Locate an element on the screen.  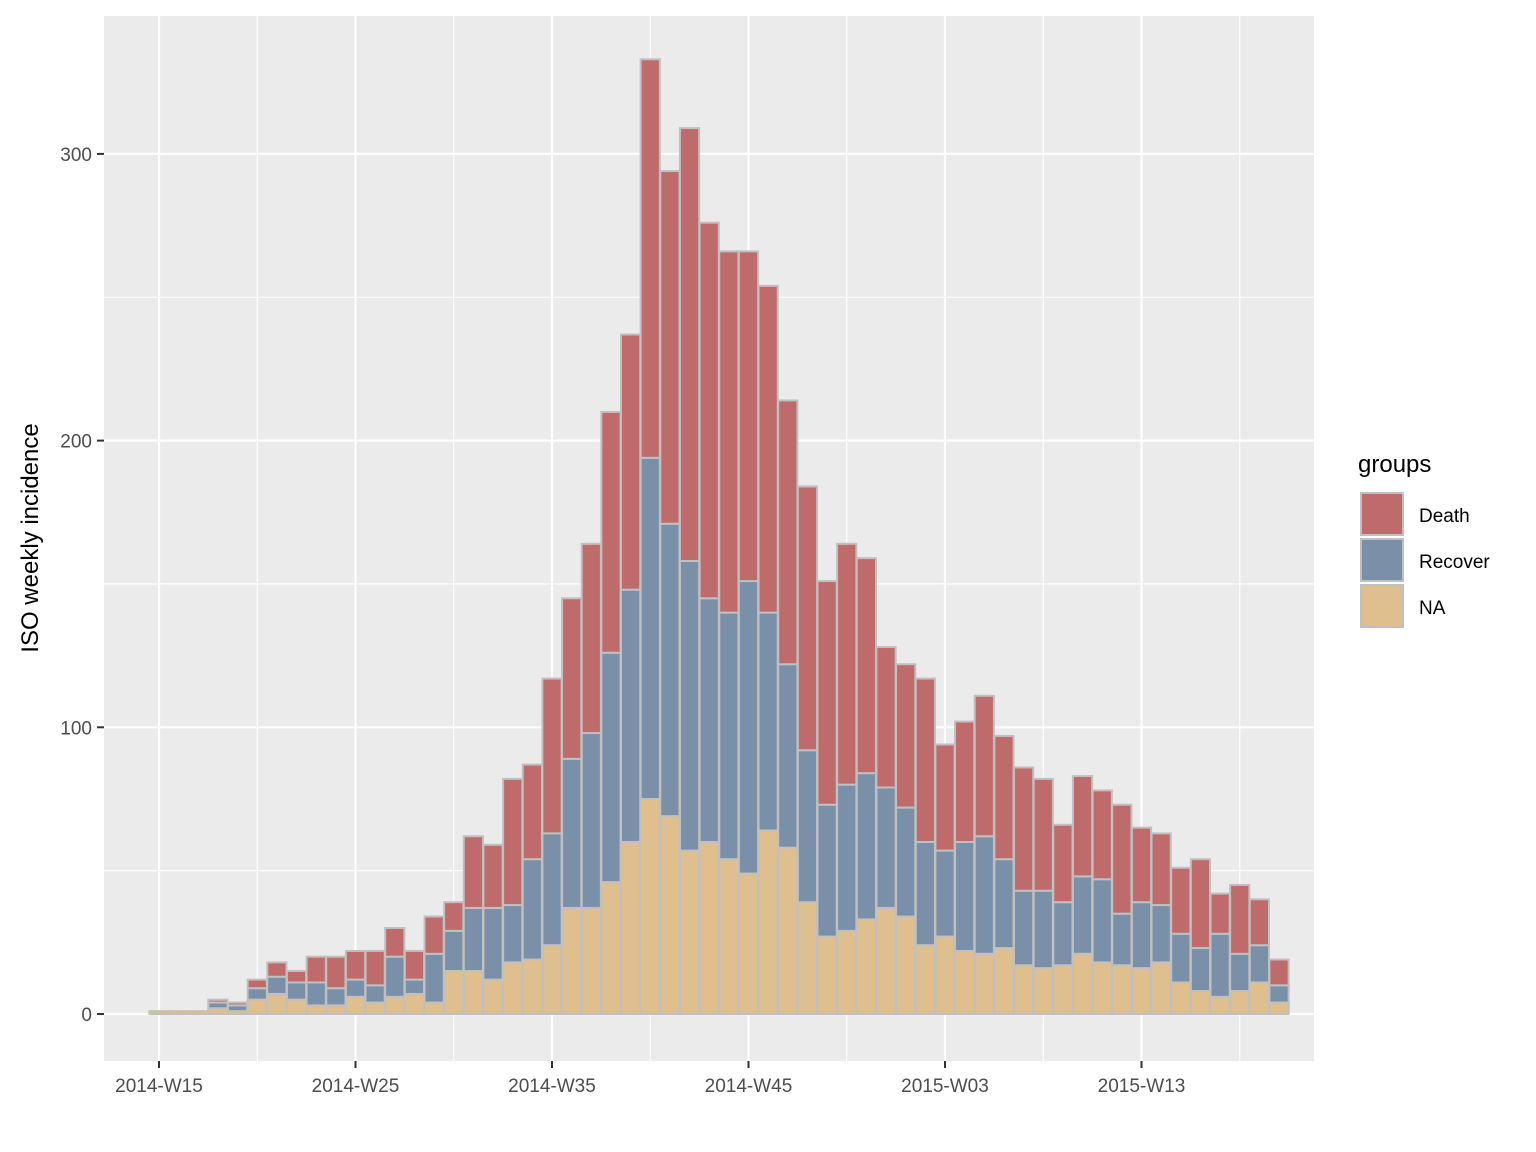
legend-label-death: Death is located at coordinates (1444, 516).